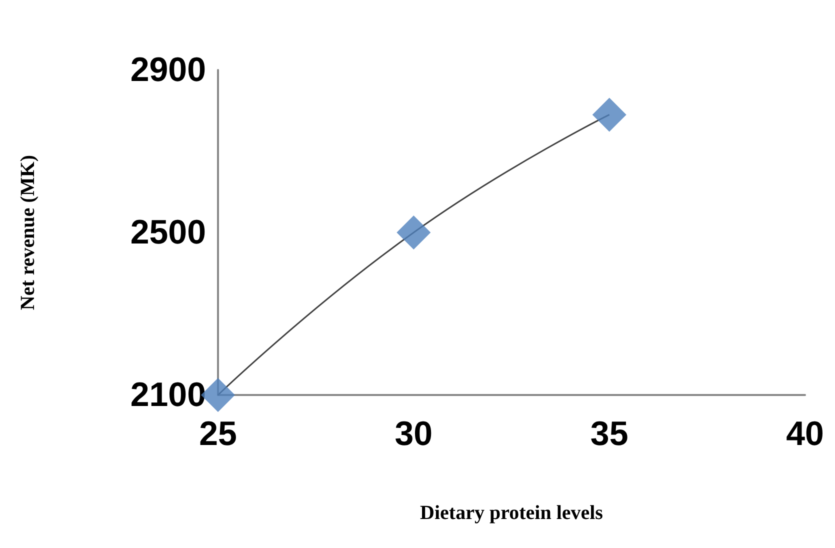  I want to click on x-tick-label: 25, so click(218, 434).